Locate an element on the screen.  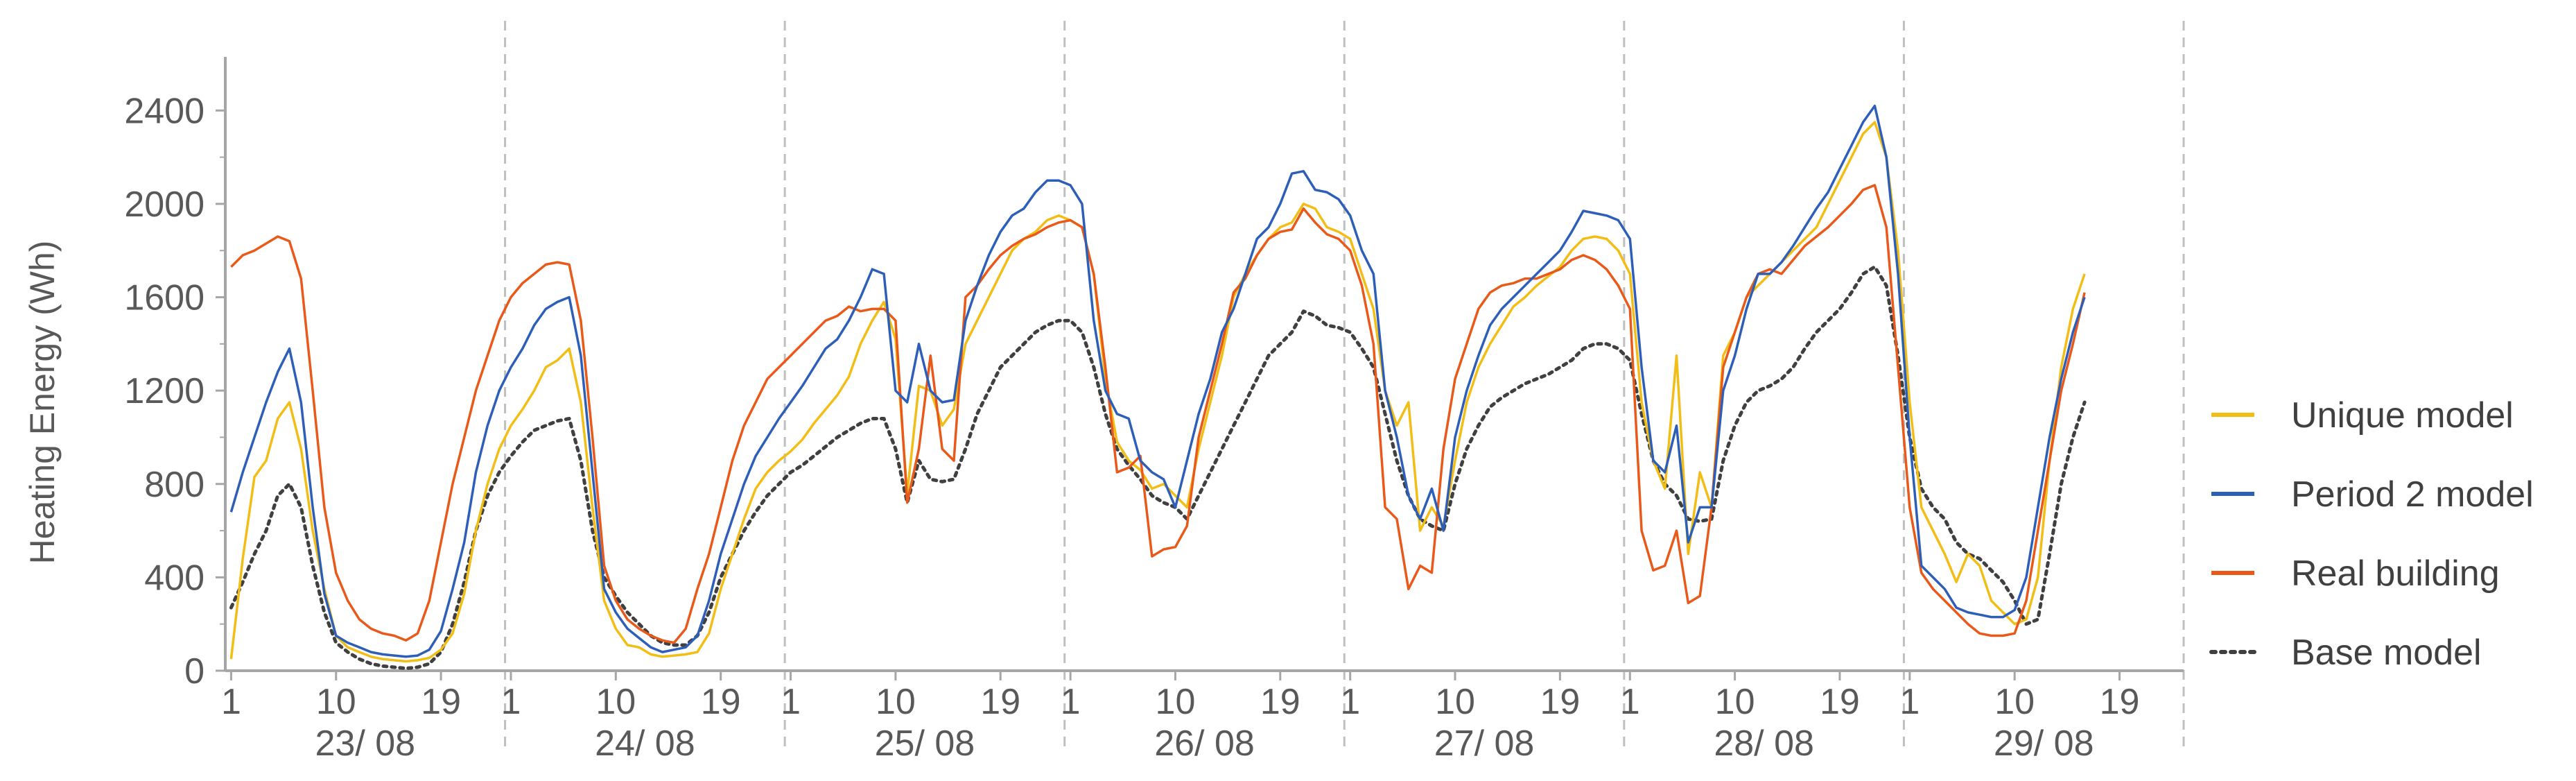
y-tick-label: 800 is located at coordinates (174, 485).